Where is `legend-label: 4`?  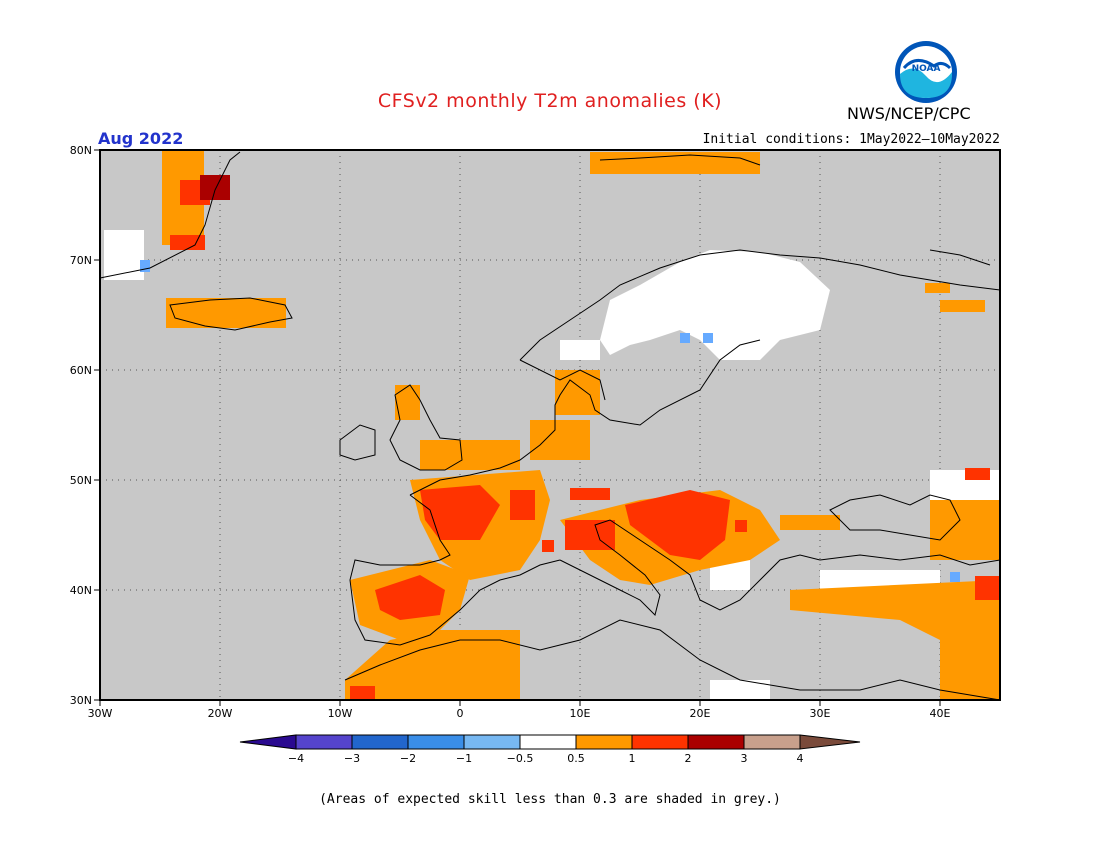
legend-label: 4 is located at coordinates (800, 758).